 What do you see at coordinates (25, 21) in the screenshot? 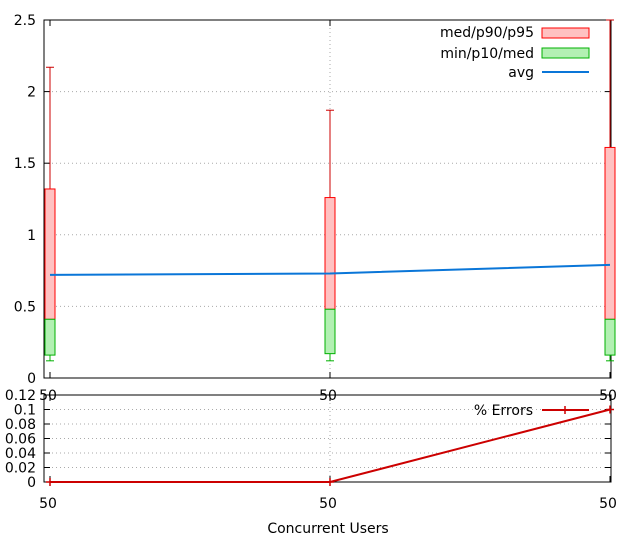
I see `top-y-tick-label: 2.5` at bounding box center [25, 21].